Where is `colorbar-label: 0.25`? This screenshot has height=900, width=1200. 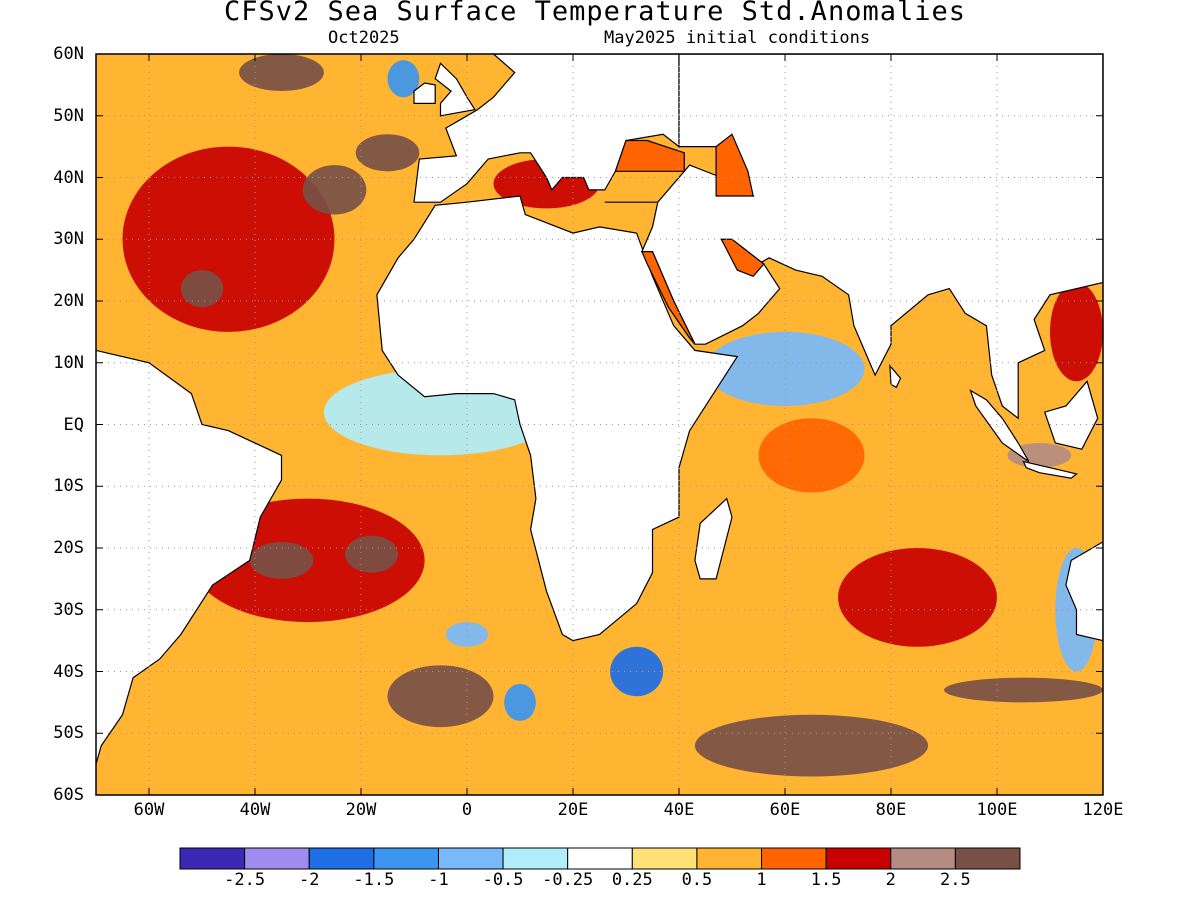 colorbar-label: 0.25 is located at coordinates (632, 880).